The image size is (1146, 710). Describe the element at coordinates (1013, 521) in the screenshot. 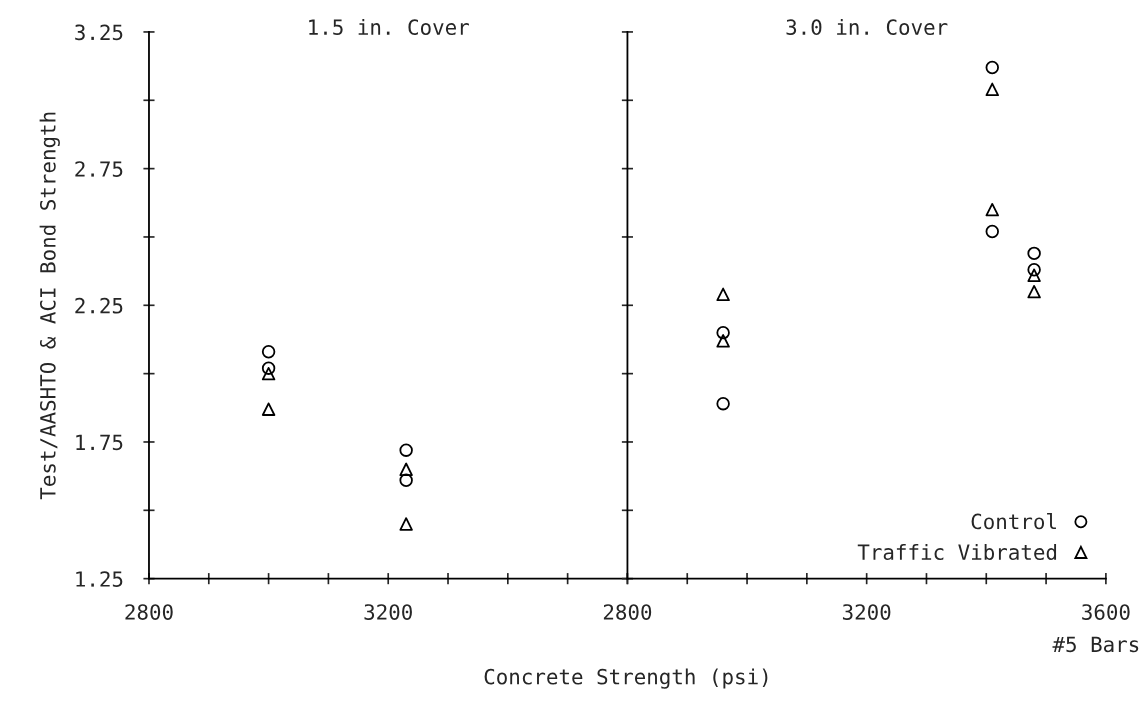

I see `legend-label: Control` at that location.